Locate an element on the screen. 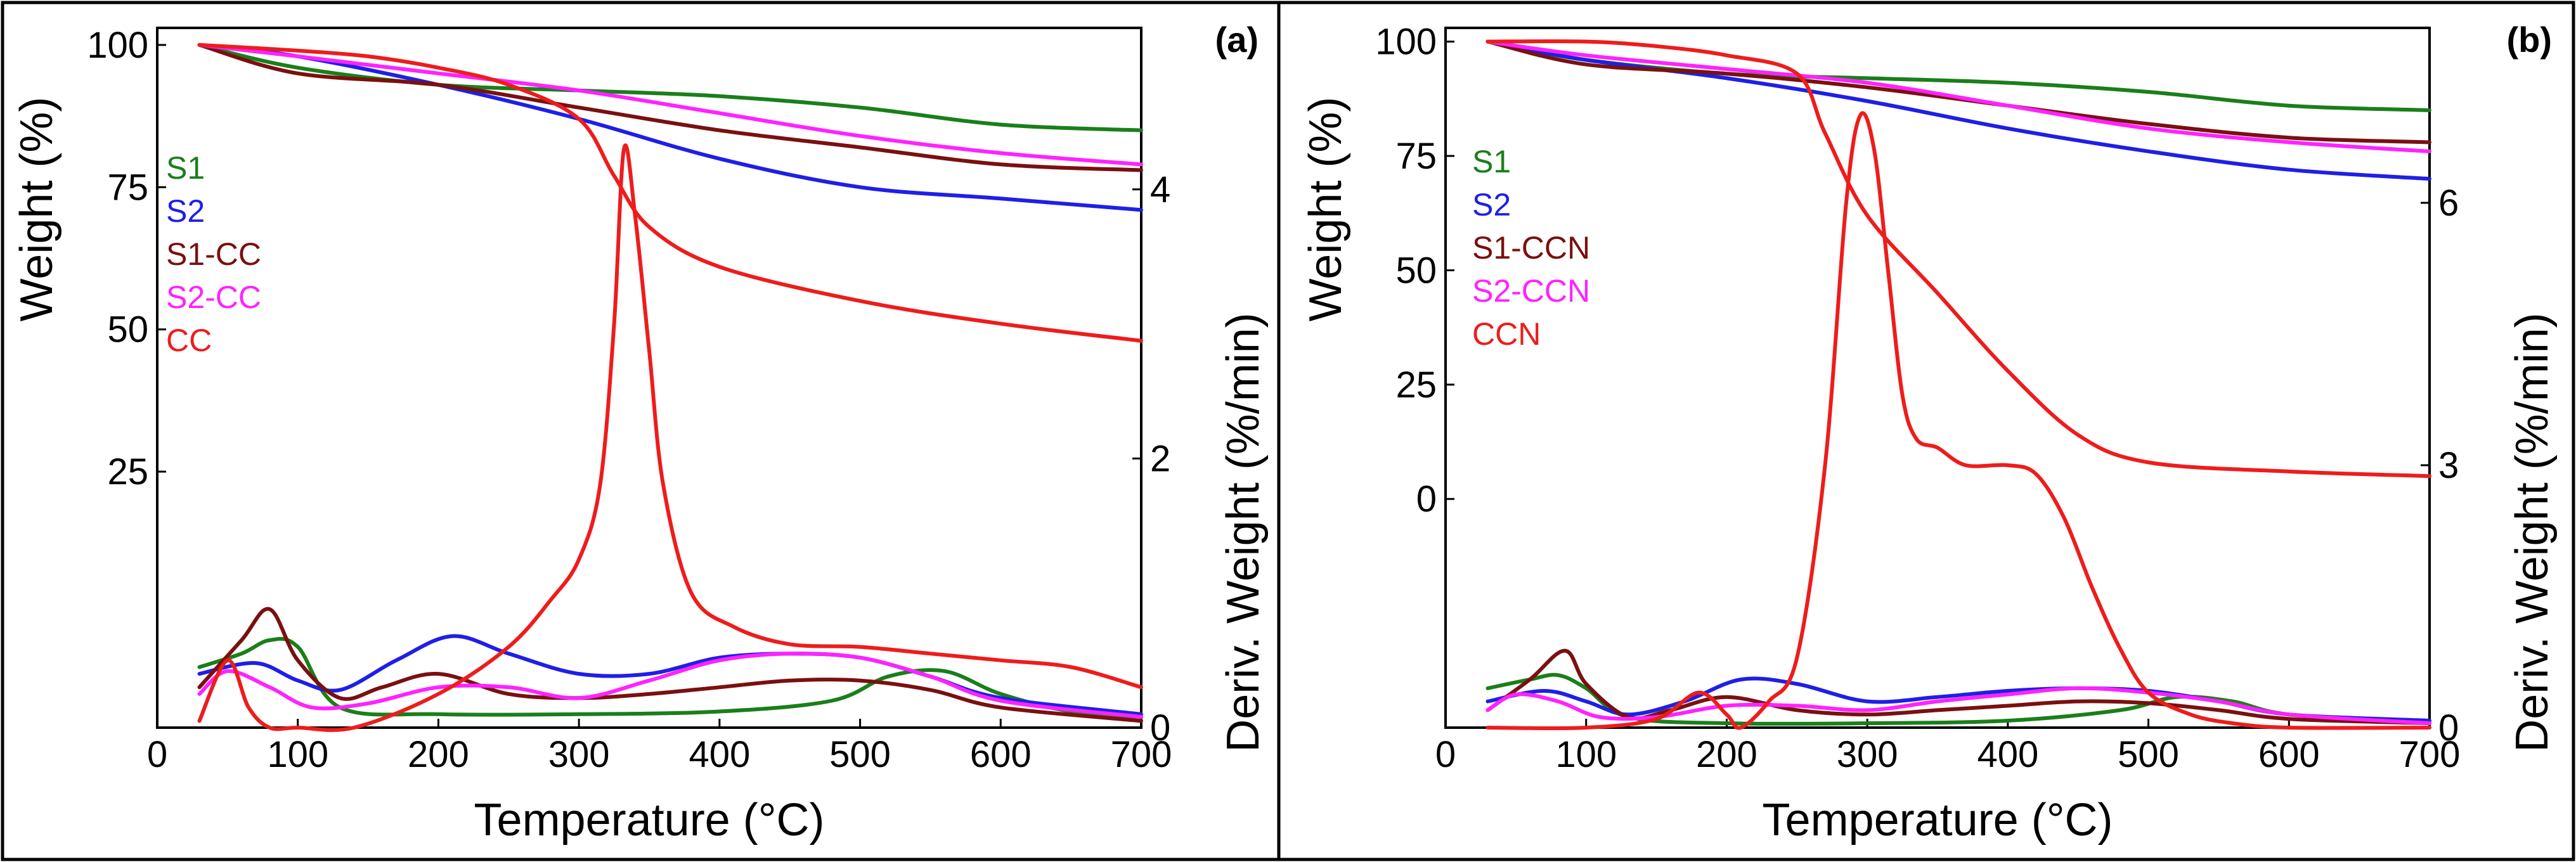  series-line-a-s2-cc-deriv is located at coordinates (670, 685).